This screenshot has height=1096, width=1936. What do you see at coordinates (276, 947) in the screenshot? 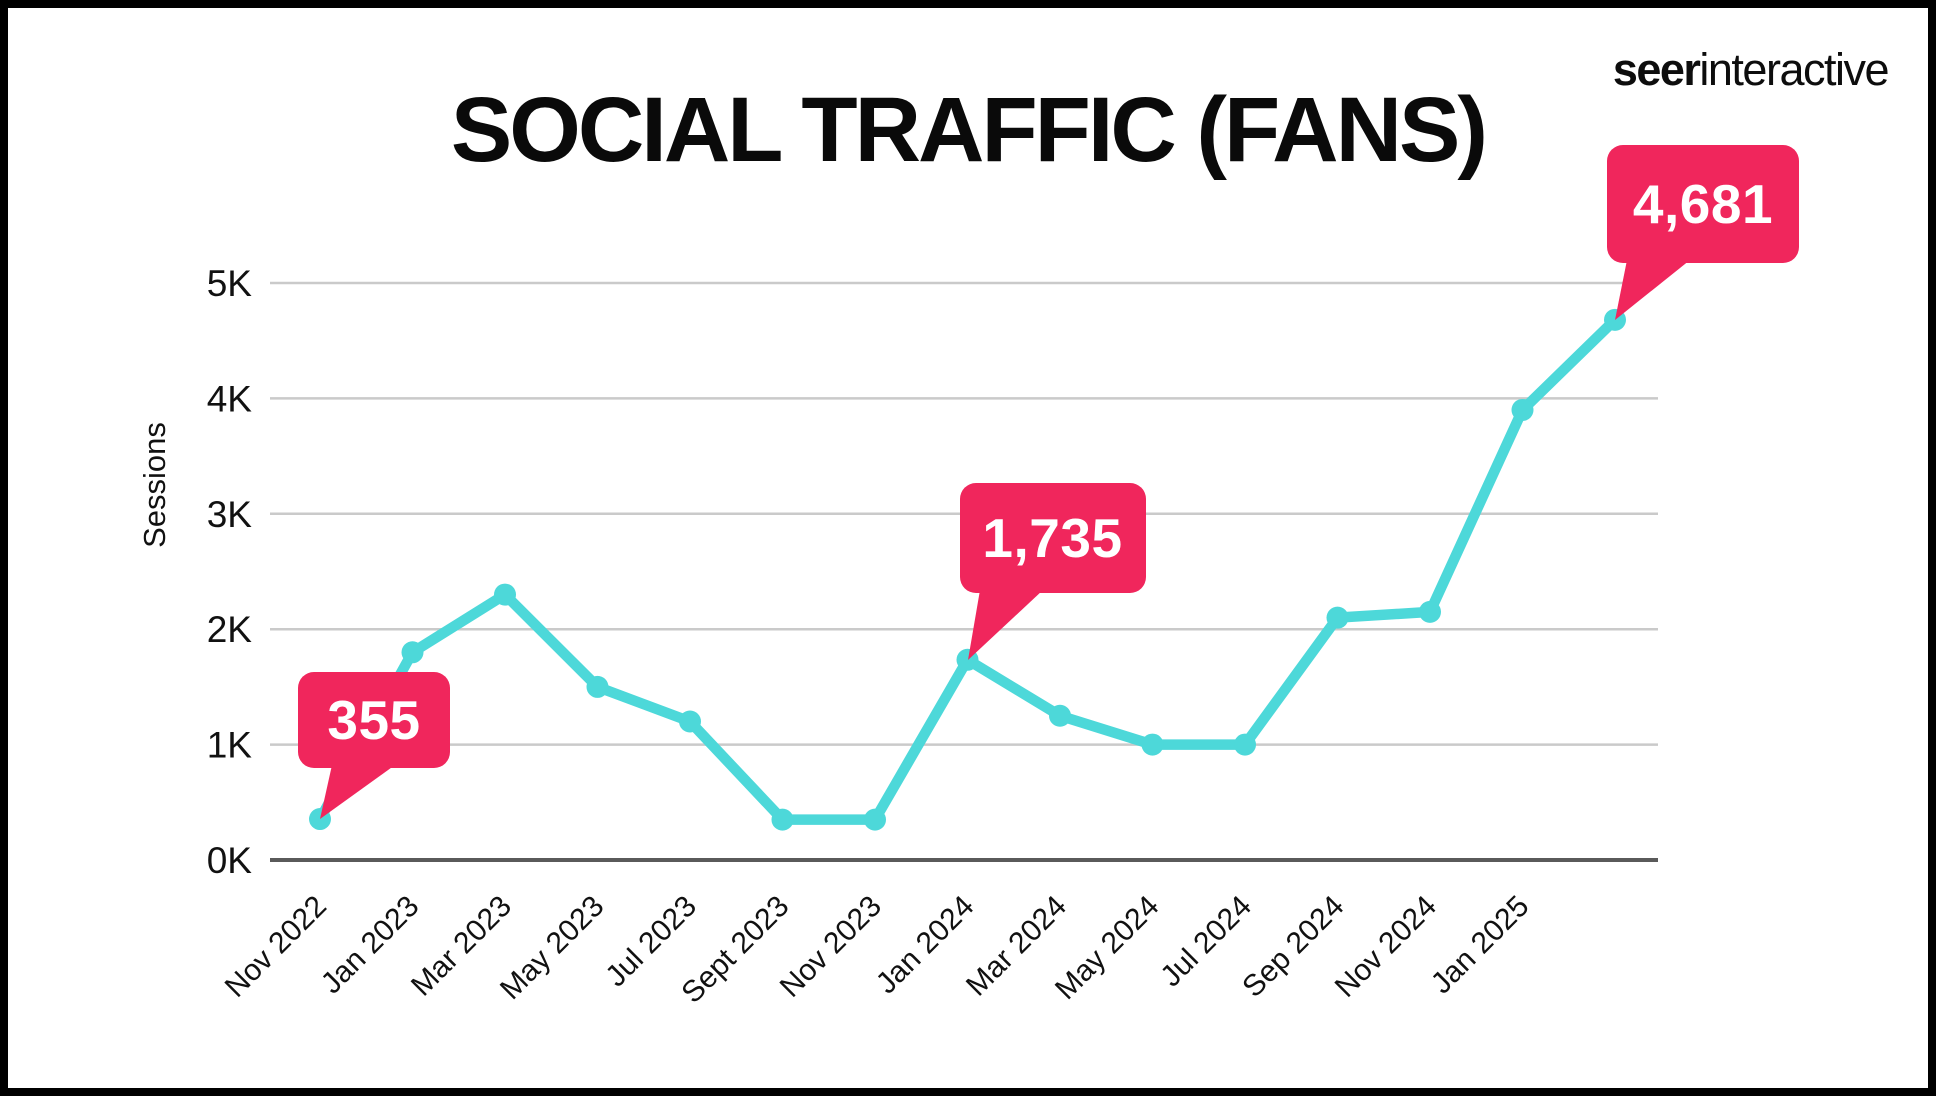
I see `x-tick-label: Nov 2022` at bounding box center [276, 947].